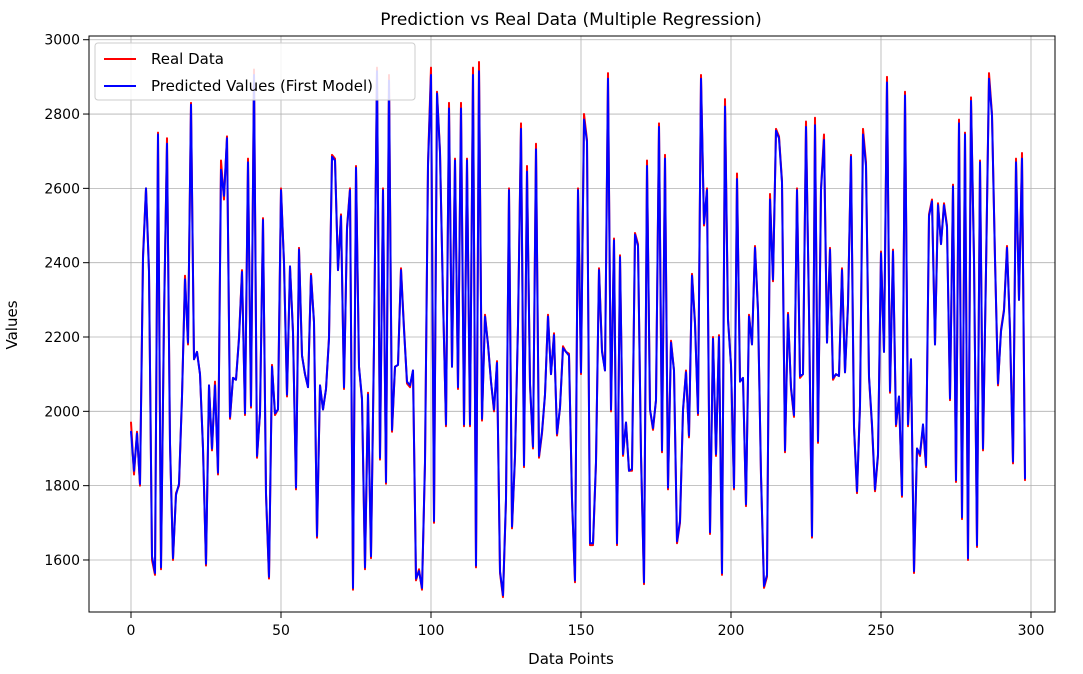 The height and width of the screenshot is (674, 1083). Describe the element at coordinates (571, 659) in the screenshot. I see `x-axis-label: Data Points` at that location.